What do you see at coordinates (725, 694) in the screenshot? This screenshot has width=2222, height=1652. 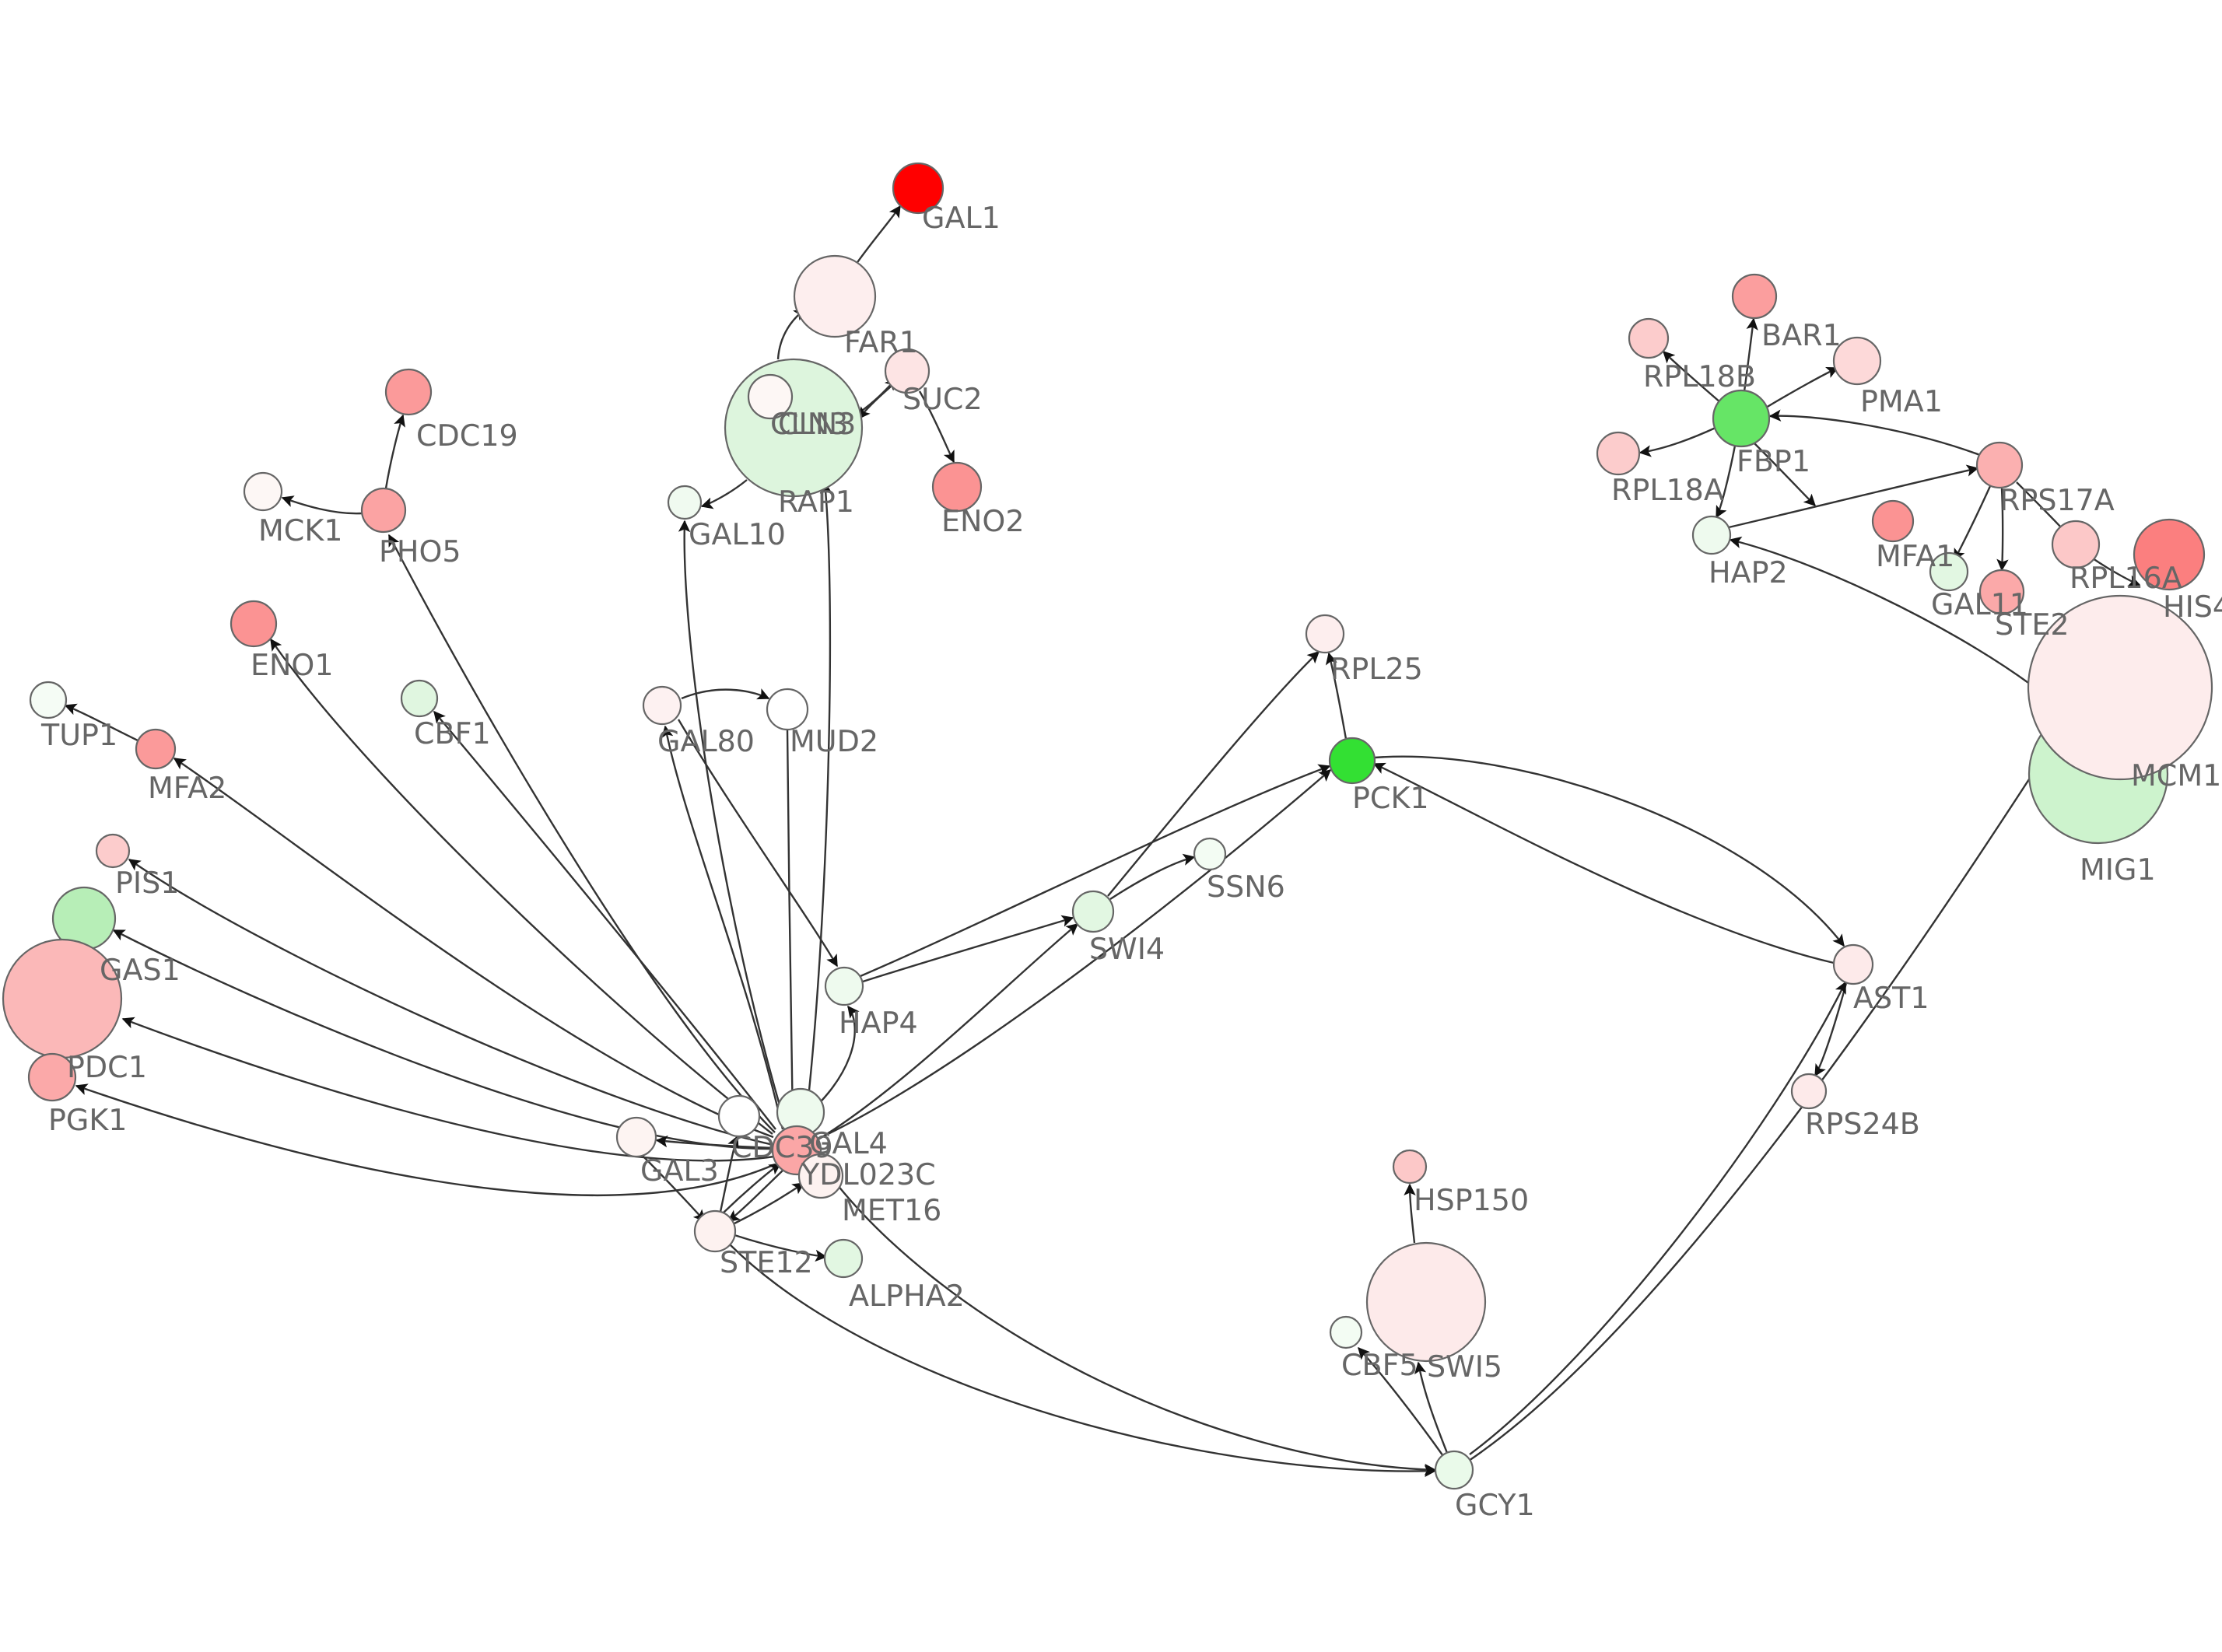 I see `edge-gal80-to-mud2` at bounding box center [725, 694].